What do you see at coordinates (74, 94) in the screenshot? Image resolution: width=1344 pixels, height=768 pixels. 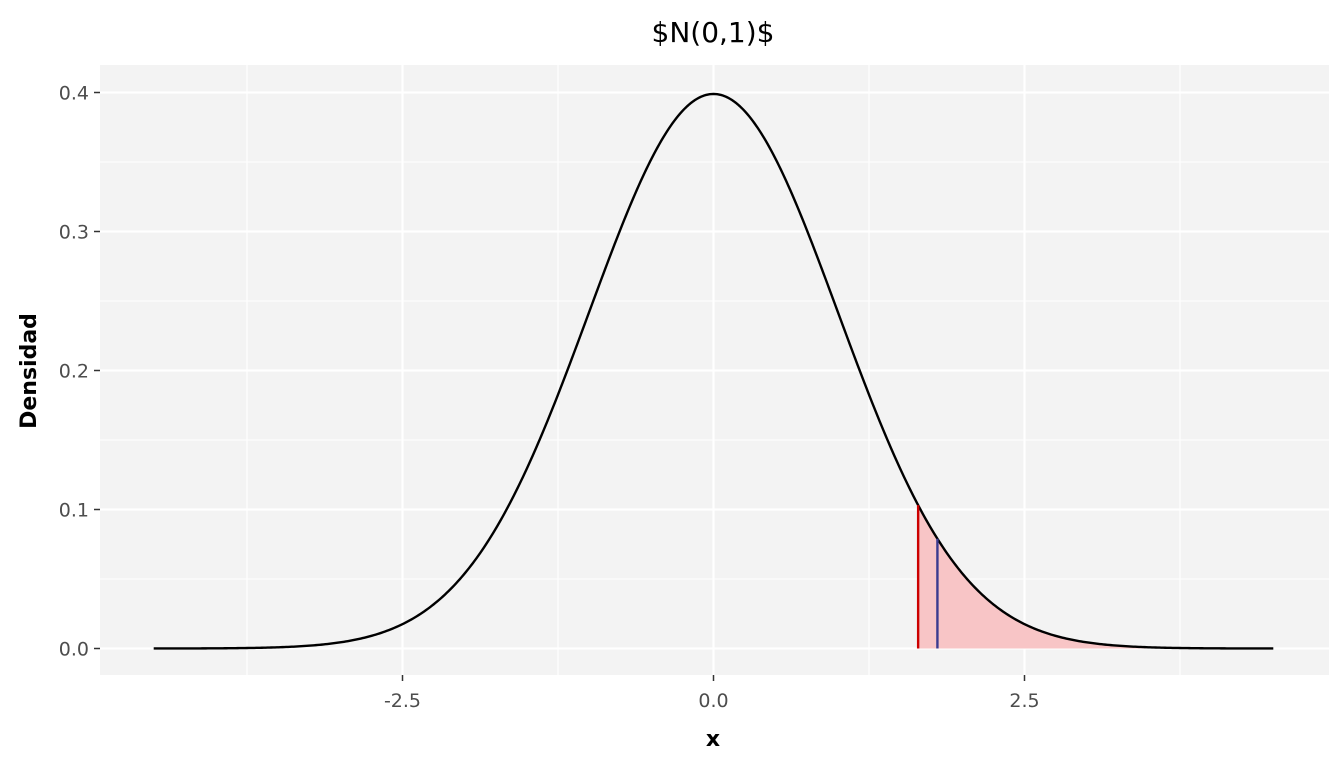 I see `y-tick-label: 0.4` at bounding box center [74, 94].